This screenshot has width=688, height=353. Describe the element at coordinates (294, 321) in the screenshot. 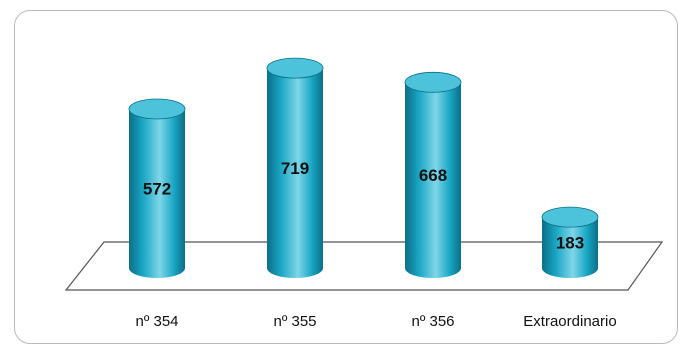

I see `category-label: nº 355` at that location.